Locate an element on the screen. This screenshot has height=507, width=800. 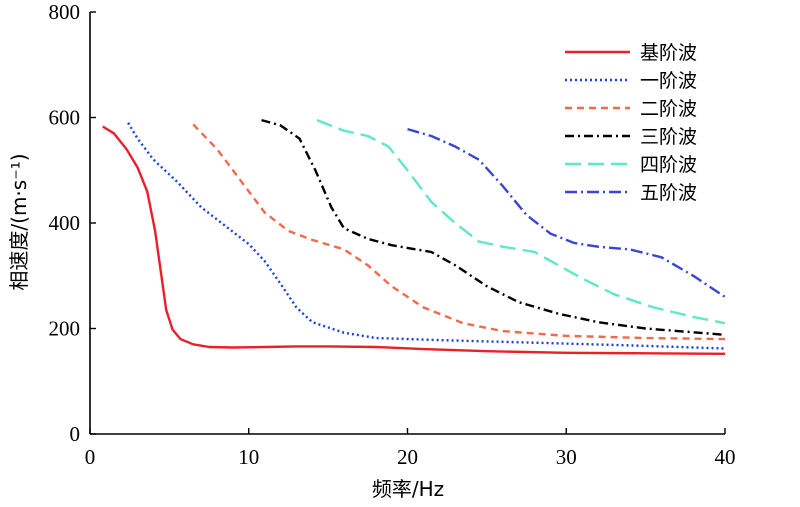
x-tick-label: 0 is located at coordinates (90, 457).